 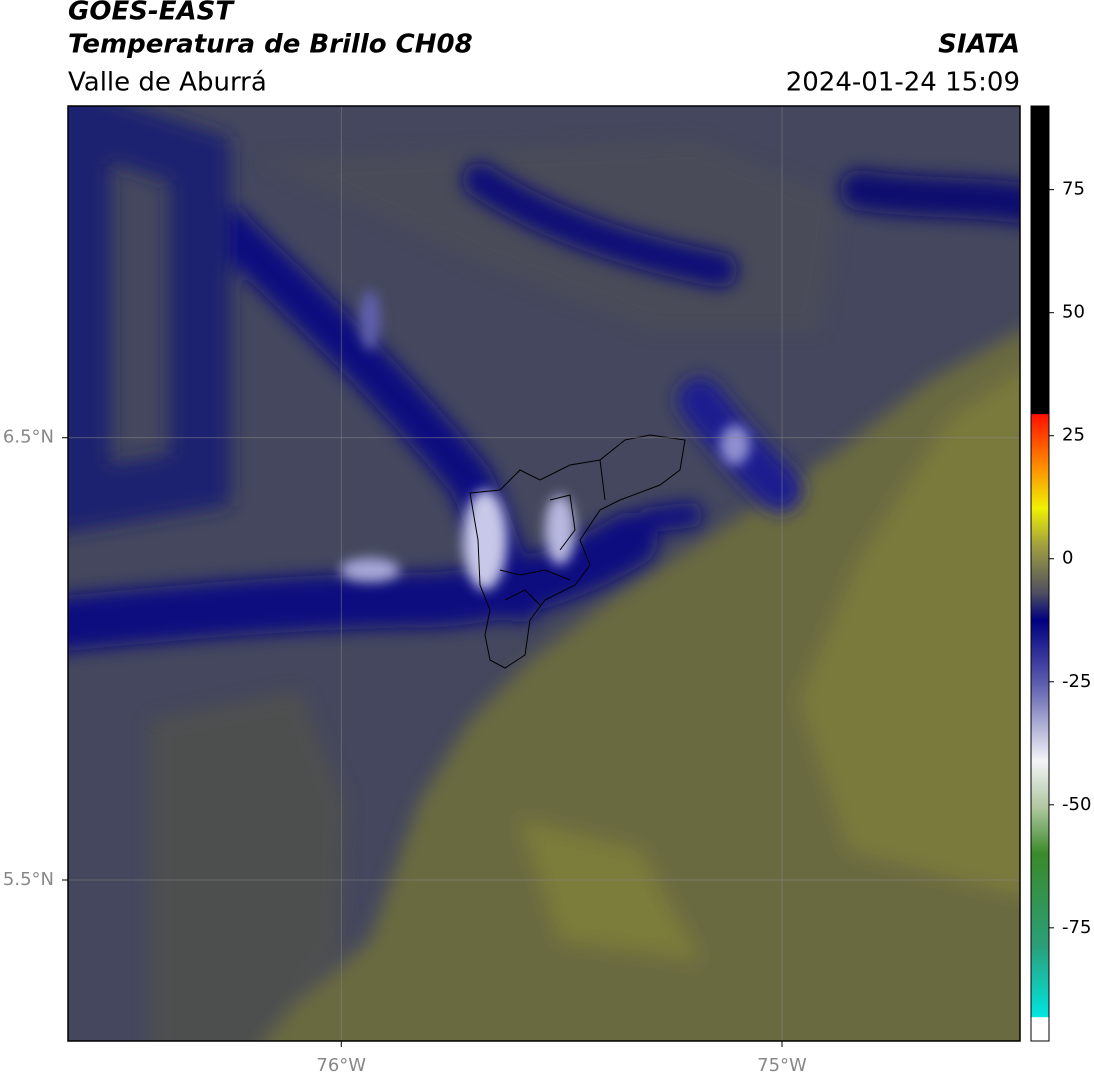 What do you see at coordinates (341, 1065) in the screenshot?
I see `x-tick-label: 76°W` at bounding box center [341, 1065].